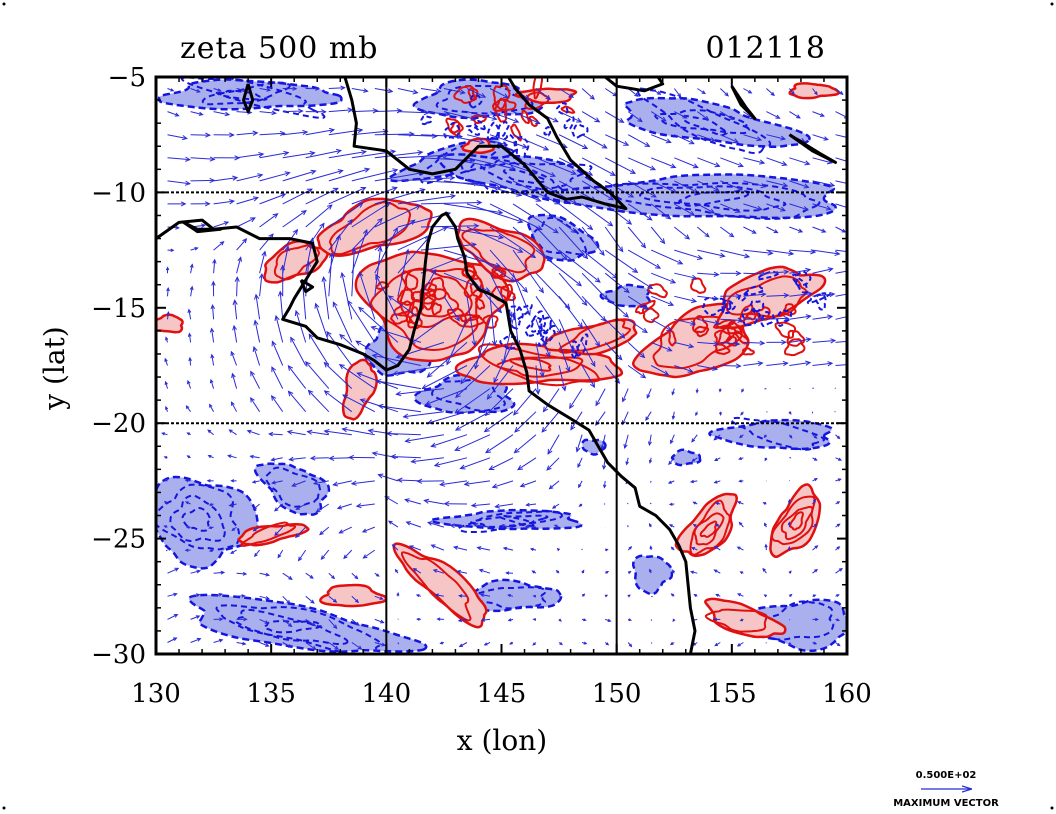 This screenshot has width=1056, height=814. What do you see at coordinates (118, 424) in the screenshot?
I see `y-tick-label-20: −20` at bounding box center [118, 424].